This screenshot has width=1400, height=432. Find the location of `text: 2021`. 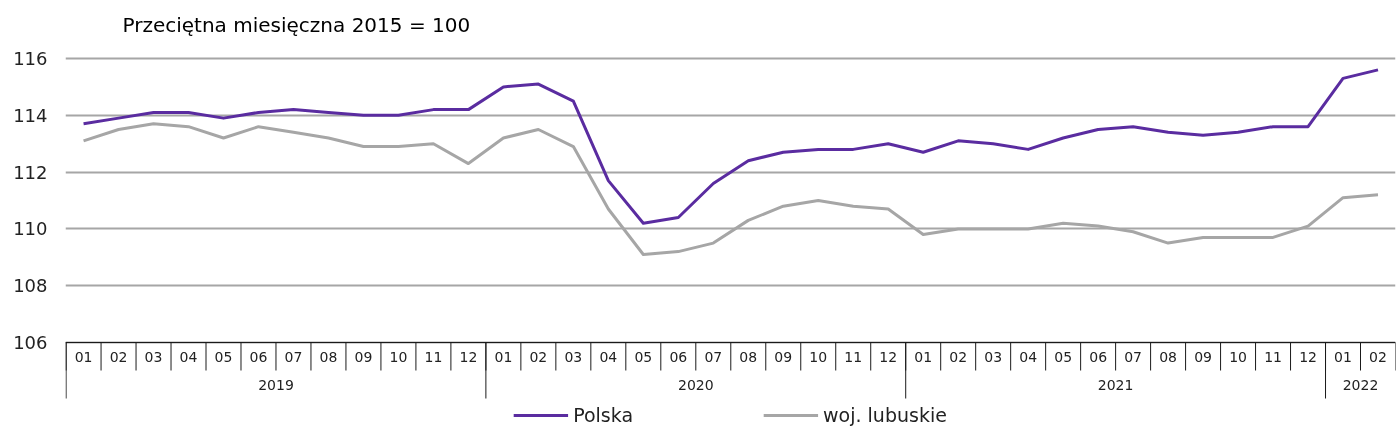

text: 2021 is located at coordinates (1115, 384).